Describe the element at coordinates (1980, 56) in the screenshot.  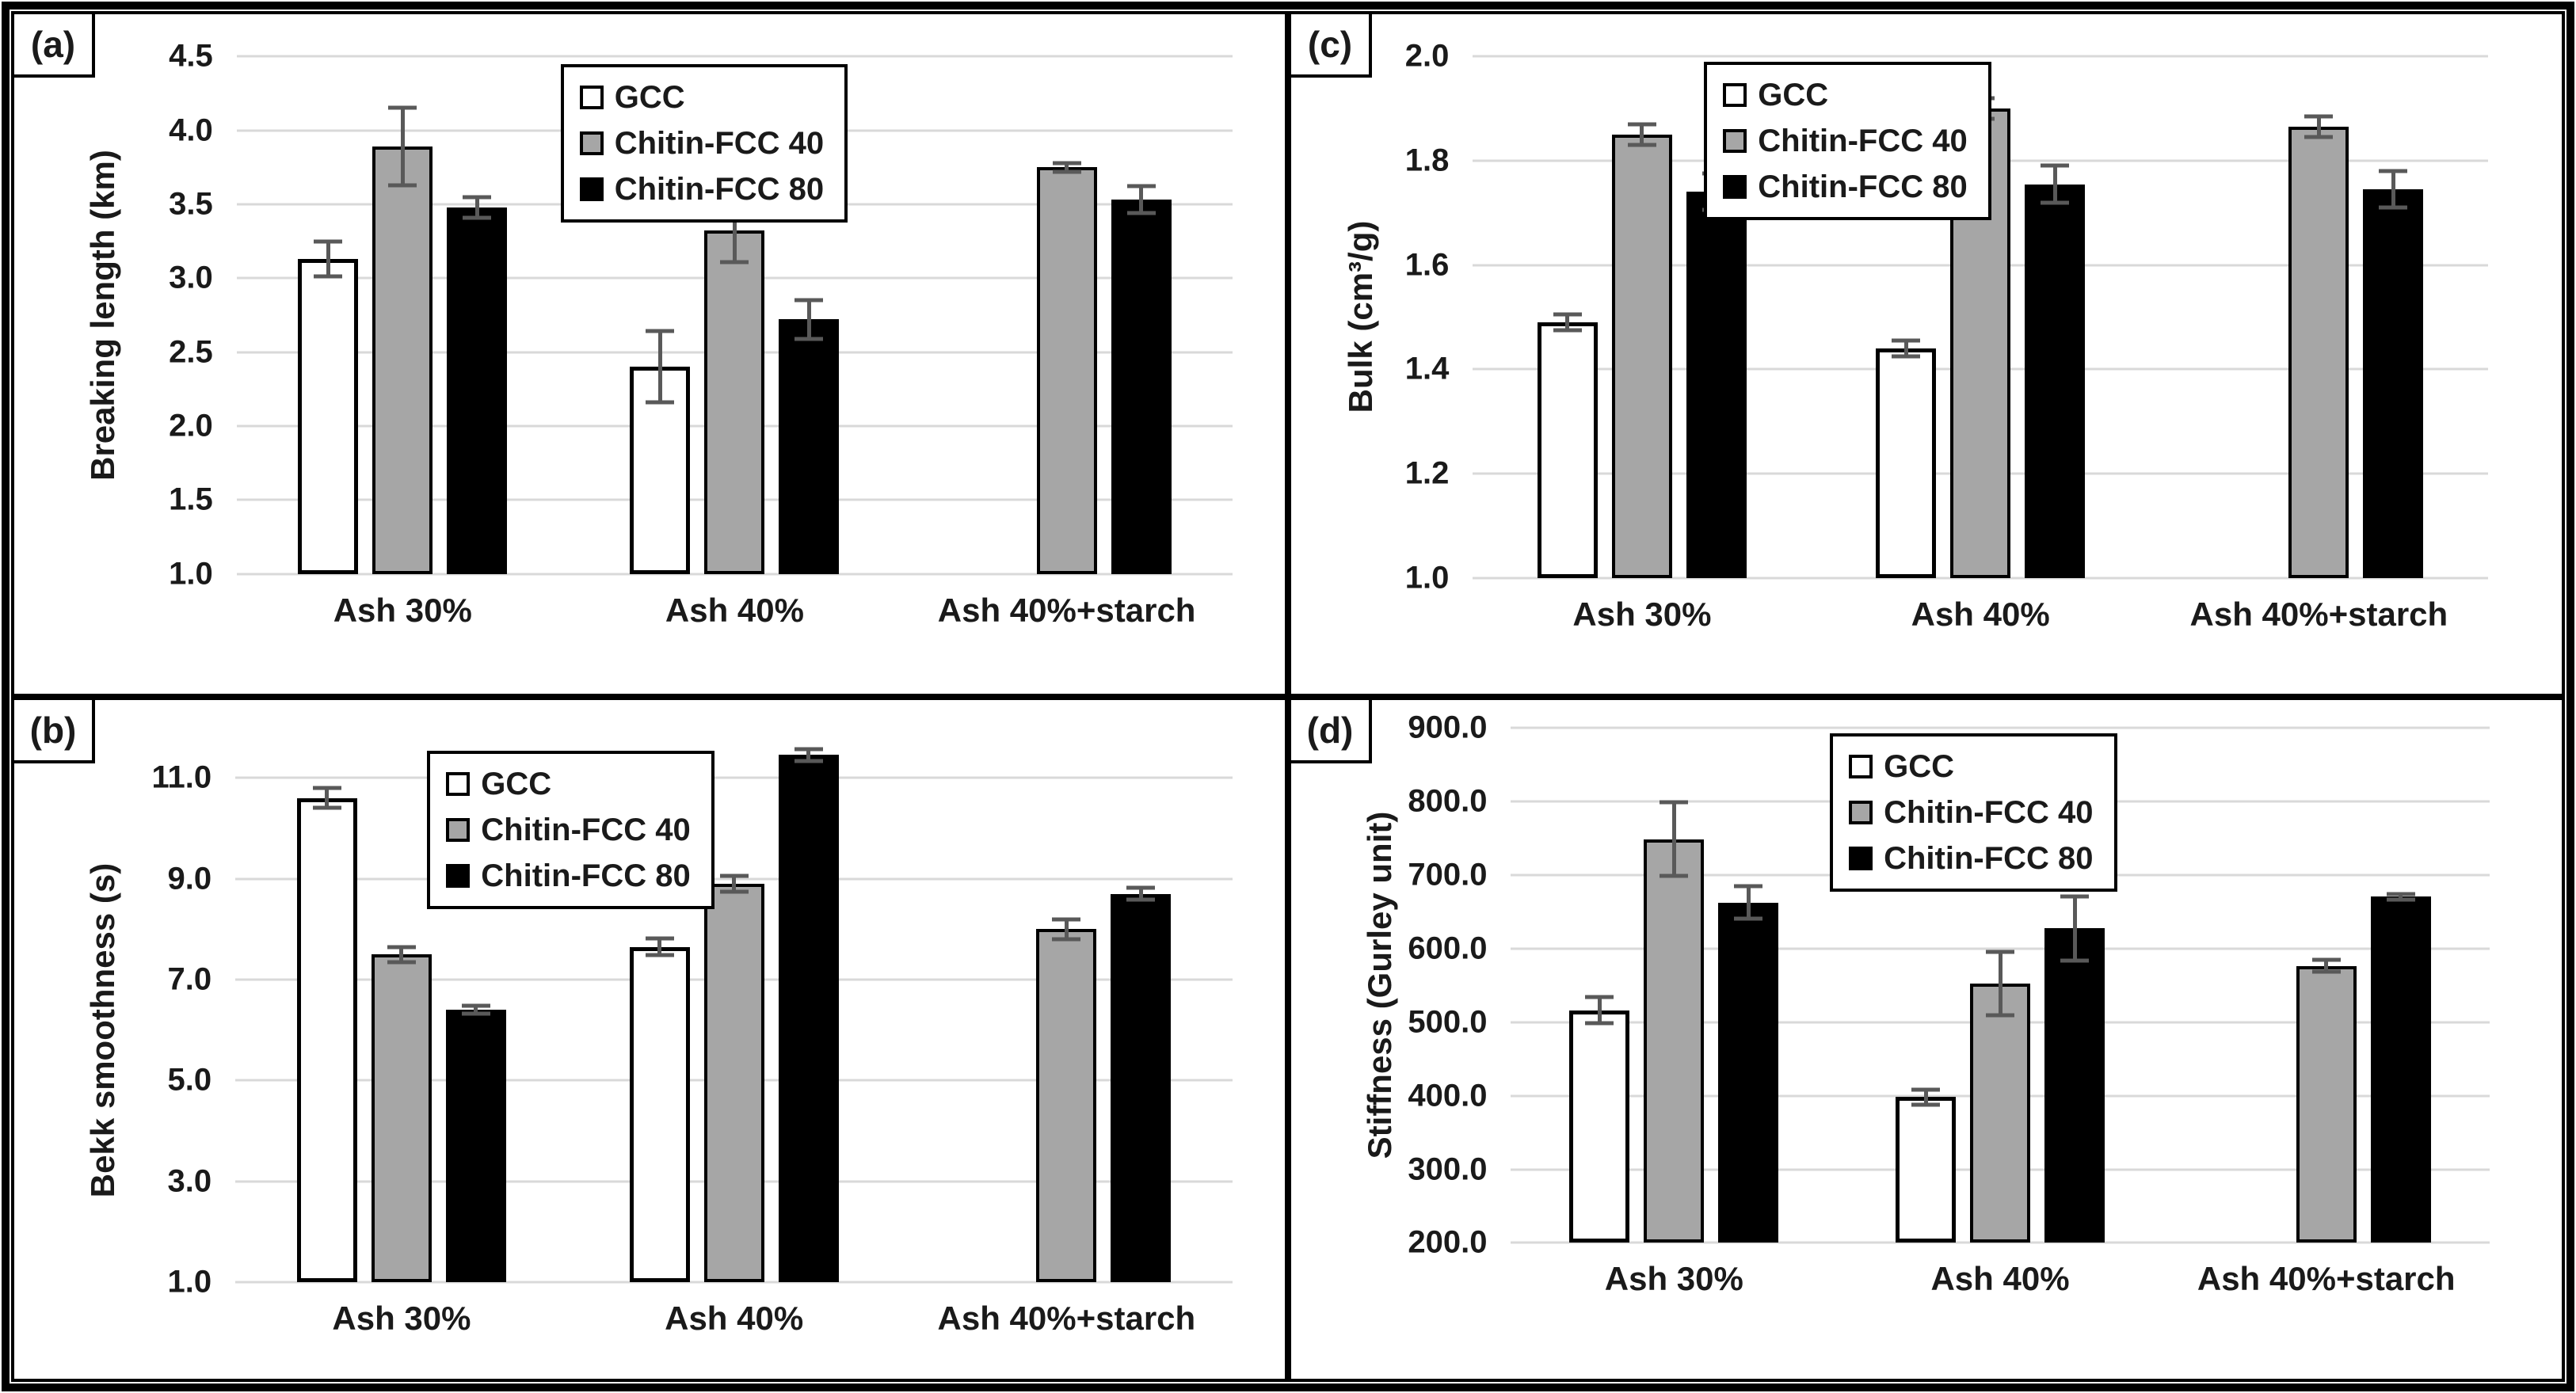
I see `gridline` at that location.